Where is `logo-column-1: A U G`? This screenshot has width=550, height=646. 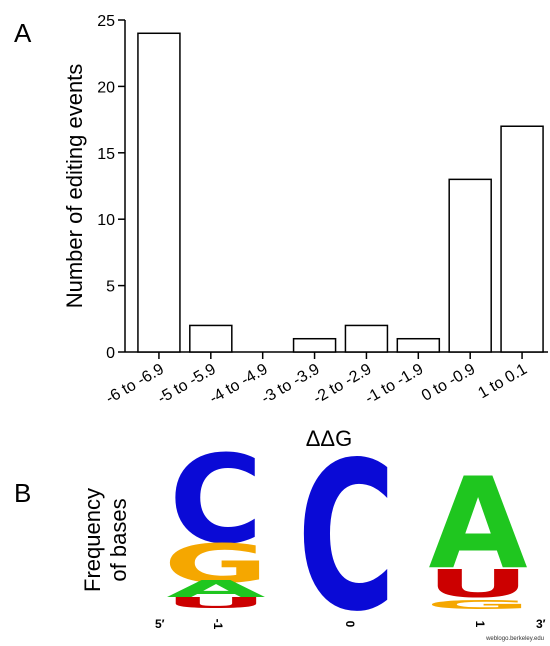 logo-column-1: A U G is located at coordinates (477, 531).